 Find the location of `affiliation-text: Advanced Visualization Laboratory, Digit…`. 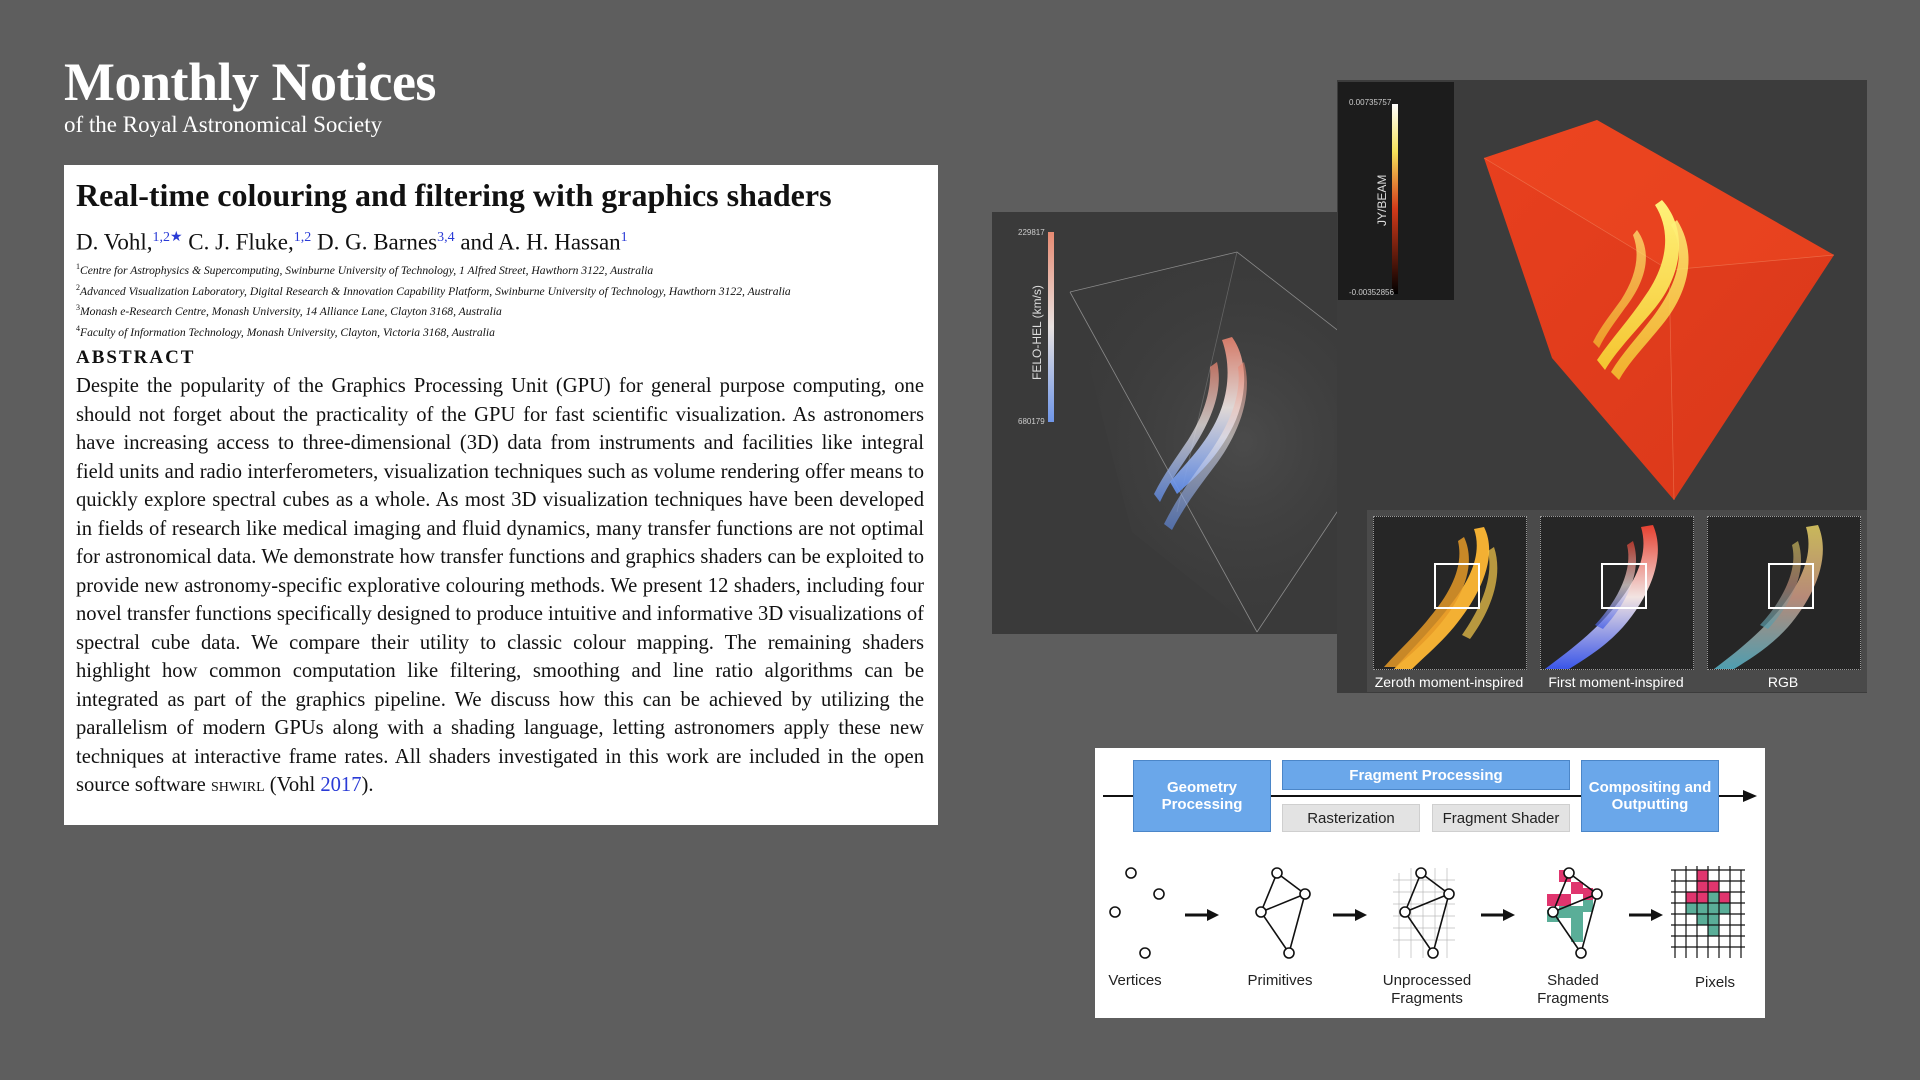

affiliation-text: Advanced Visualization Laboratory, Digit… is located at coordinates (435, 291).